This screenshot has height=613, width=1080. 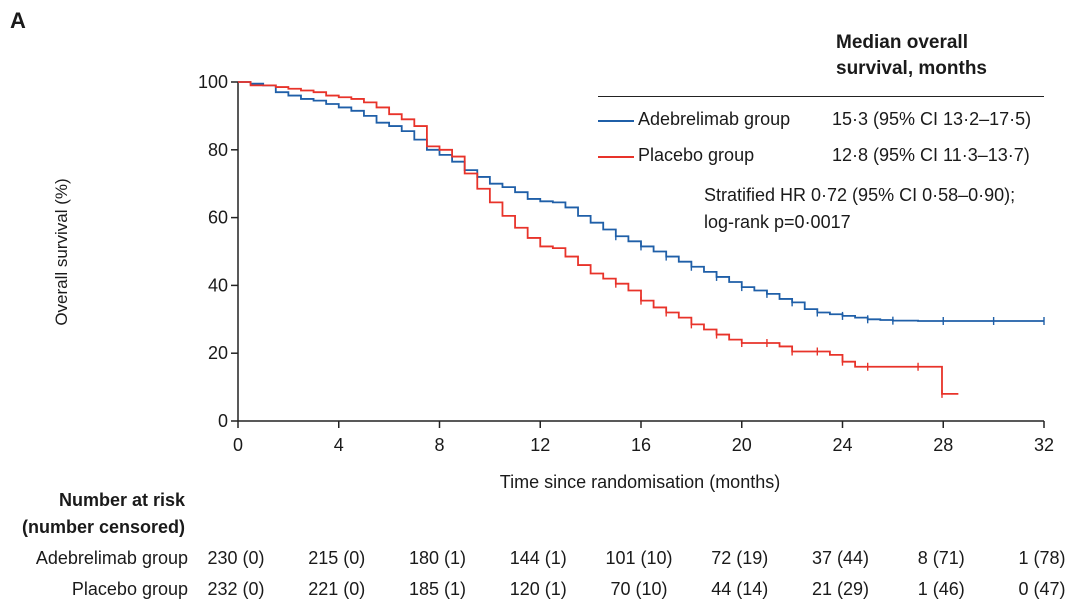 What do you see at coordinates (437, 558) in the screenshot?
I see `risk-value-adebrelimab-8: 180 (1)` at bounding box center [437, 558].